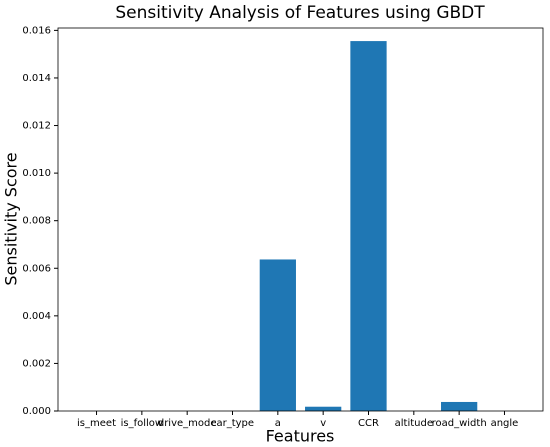  What do you see at coordinates (459, 423) in the screenshot?
I see `x-tick-label: road_width` at bounding box center [459, 423].